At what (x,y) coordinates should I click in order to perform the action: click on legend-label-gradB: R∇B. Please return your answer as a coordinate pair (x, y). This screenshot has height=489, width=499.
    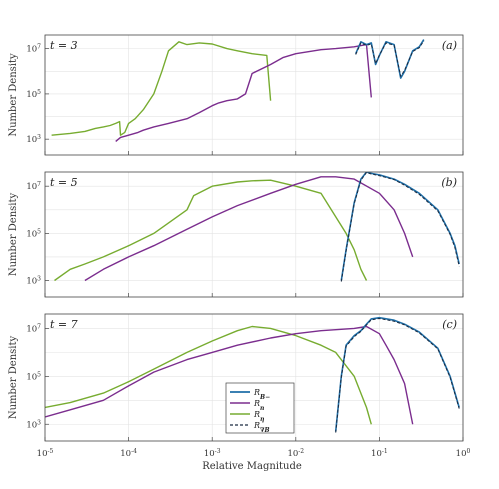
    Looking at the image, I should click on (261, 427).